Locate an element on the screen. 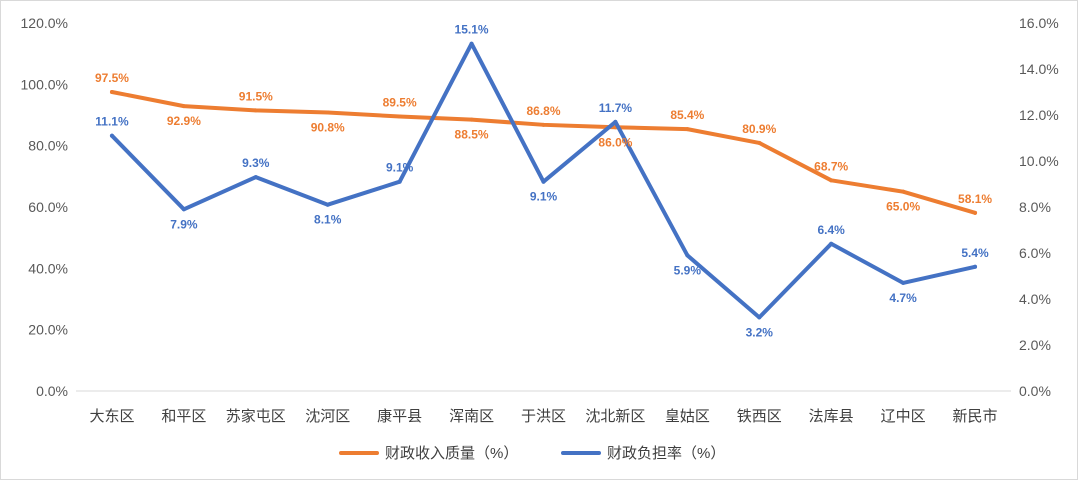 This screenshot has width=1080, height=486. x-category-label: 铁西区 is located at coordinates (759, 416).